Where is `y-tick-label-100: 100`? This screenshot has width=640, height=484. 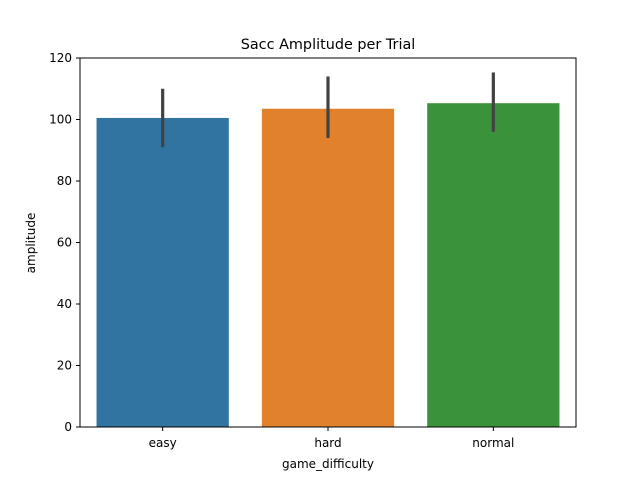 y-tick-label-100: 100 is located at coordinates (60, 120).